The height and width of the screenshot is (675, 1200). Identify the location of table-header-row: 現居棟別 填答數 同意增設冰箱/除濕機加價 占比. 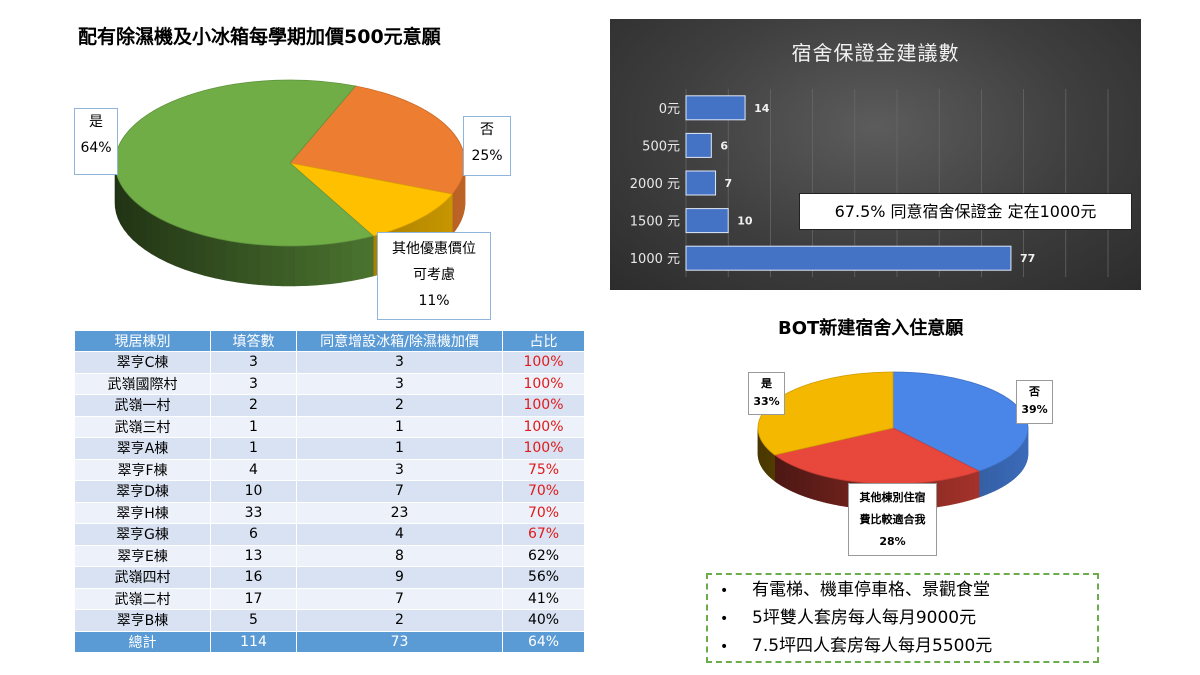
(329, 341).